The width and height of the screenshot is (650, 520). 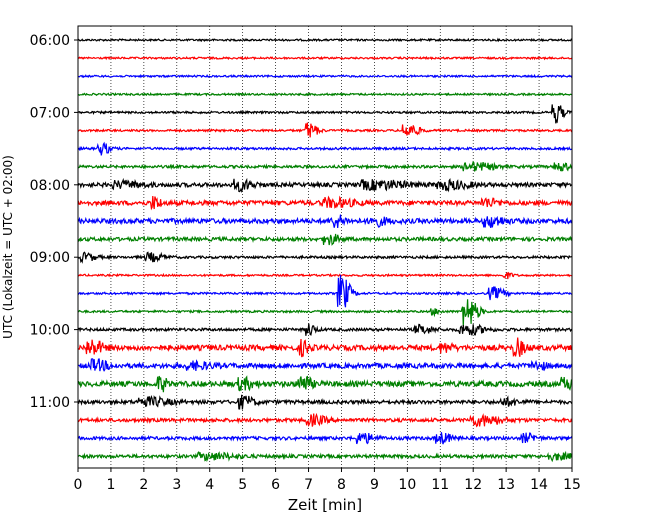 I want to click on y-tick-label: 10:00, so click(x=50, y=331).